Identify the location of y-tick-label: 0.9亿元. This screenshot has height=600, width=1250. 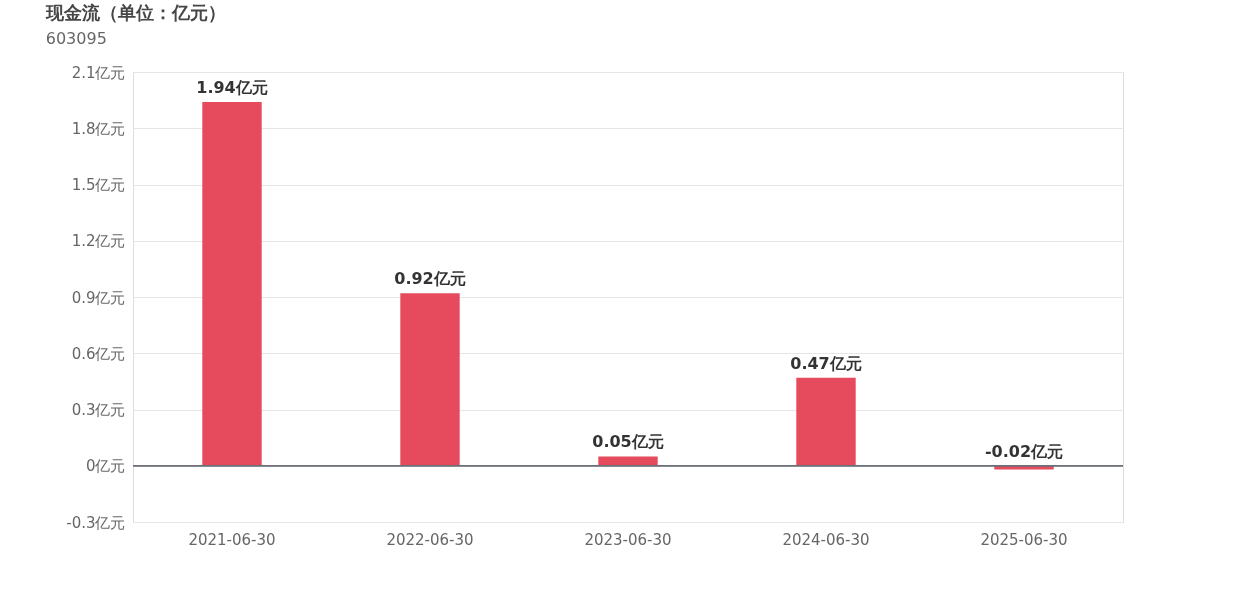
(98, 297).